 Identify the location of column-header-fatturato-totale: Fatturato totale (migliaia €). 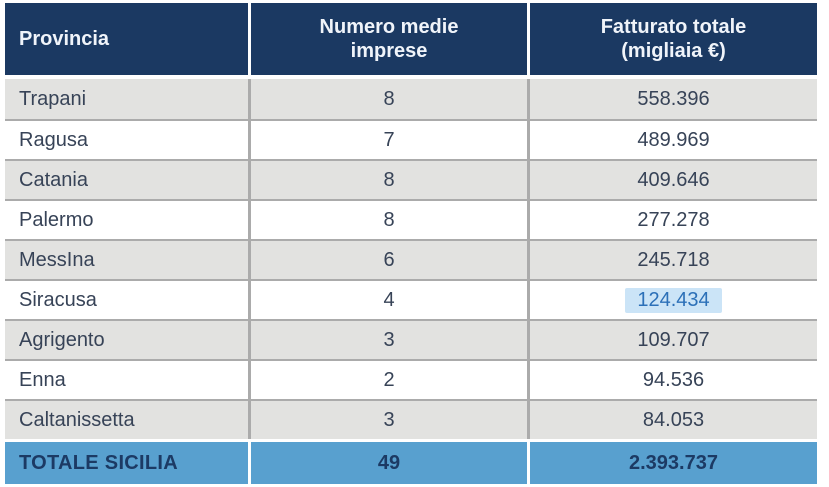
(673, 39).